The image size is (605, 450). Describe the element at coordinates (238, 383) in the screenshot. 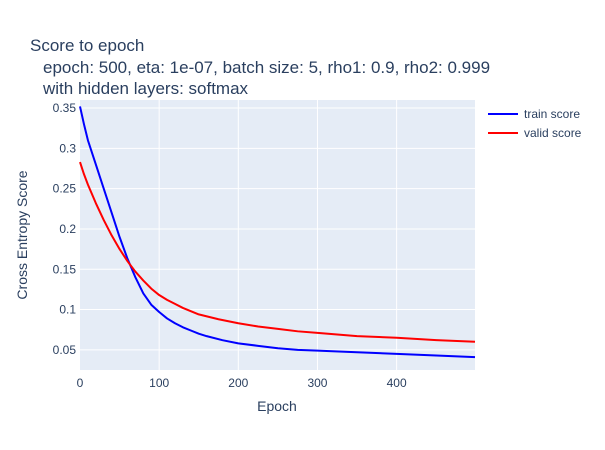

I see `x-tick-label: 200` at that location.